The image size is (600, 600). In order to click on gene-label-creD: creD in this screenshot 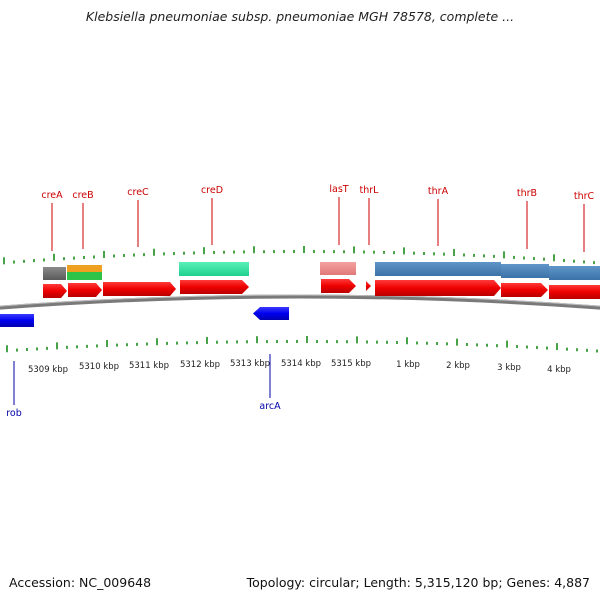, I will do `click(212, 190)`.